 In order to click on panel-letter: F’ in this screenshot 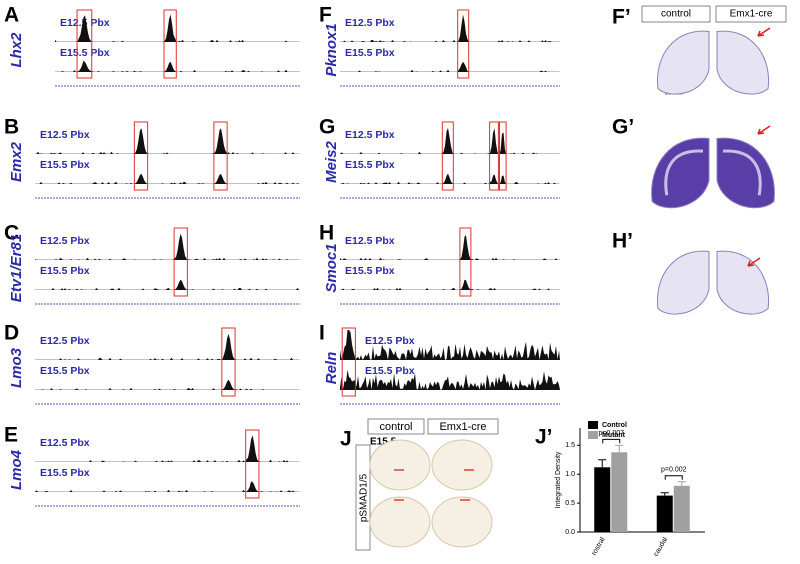, I will do `click(621, 17)`.